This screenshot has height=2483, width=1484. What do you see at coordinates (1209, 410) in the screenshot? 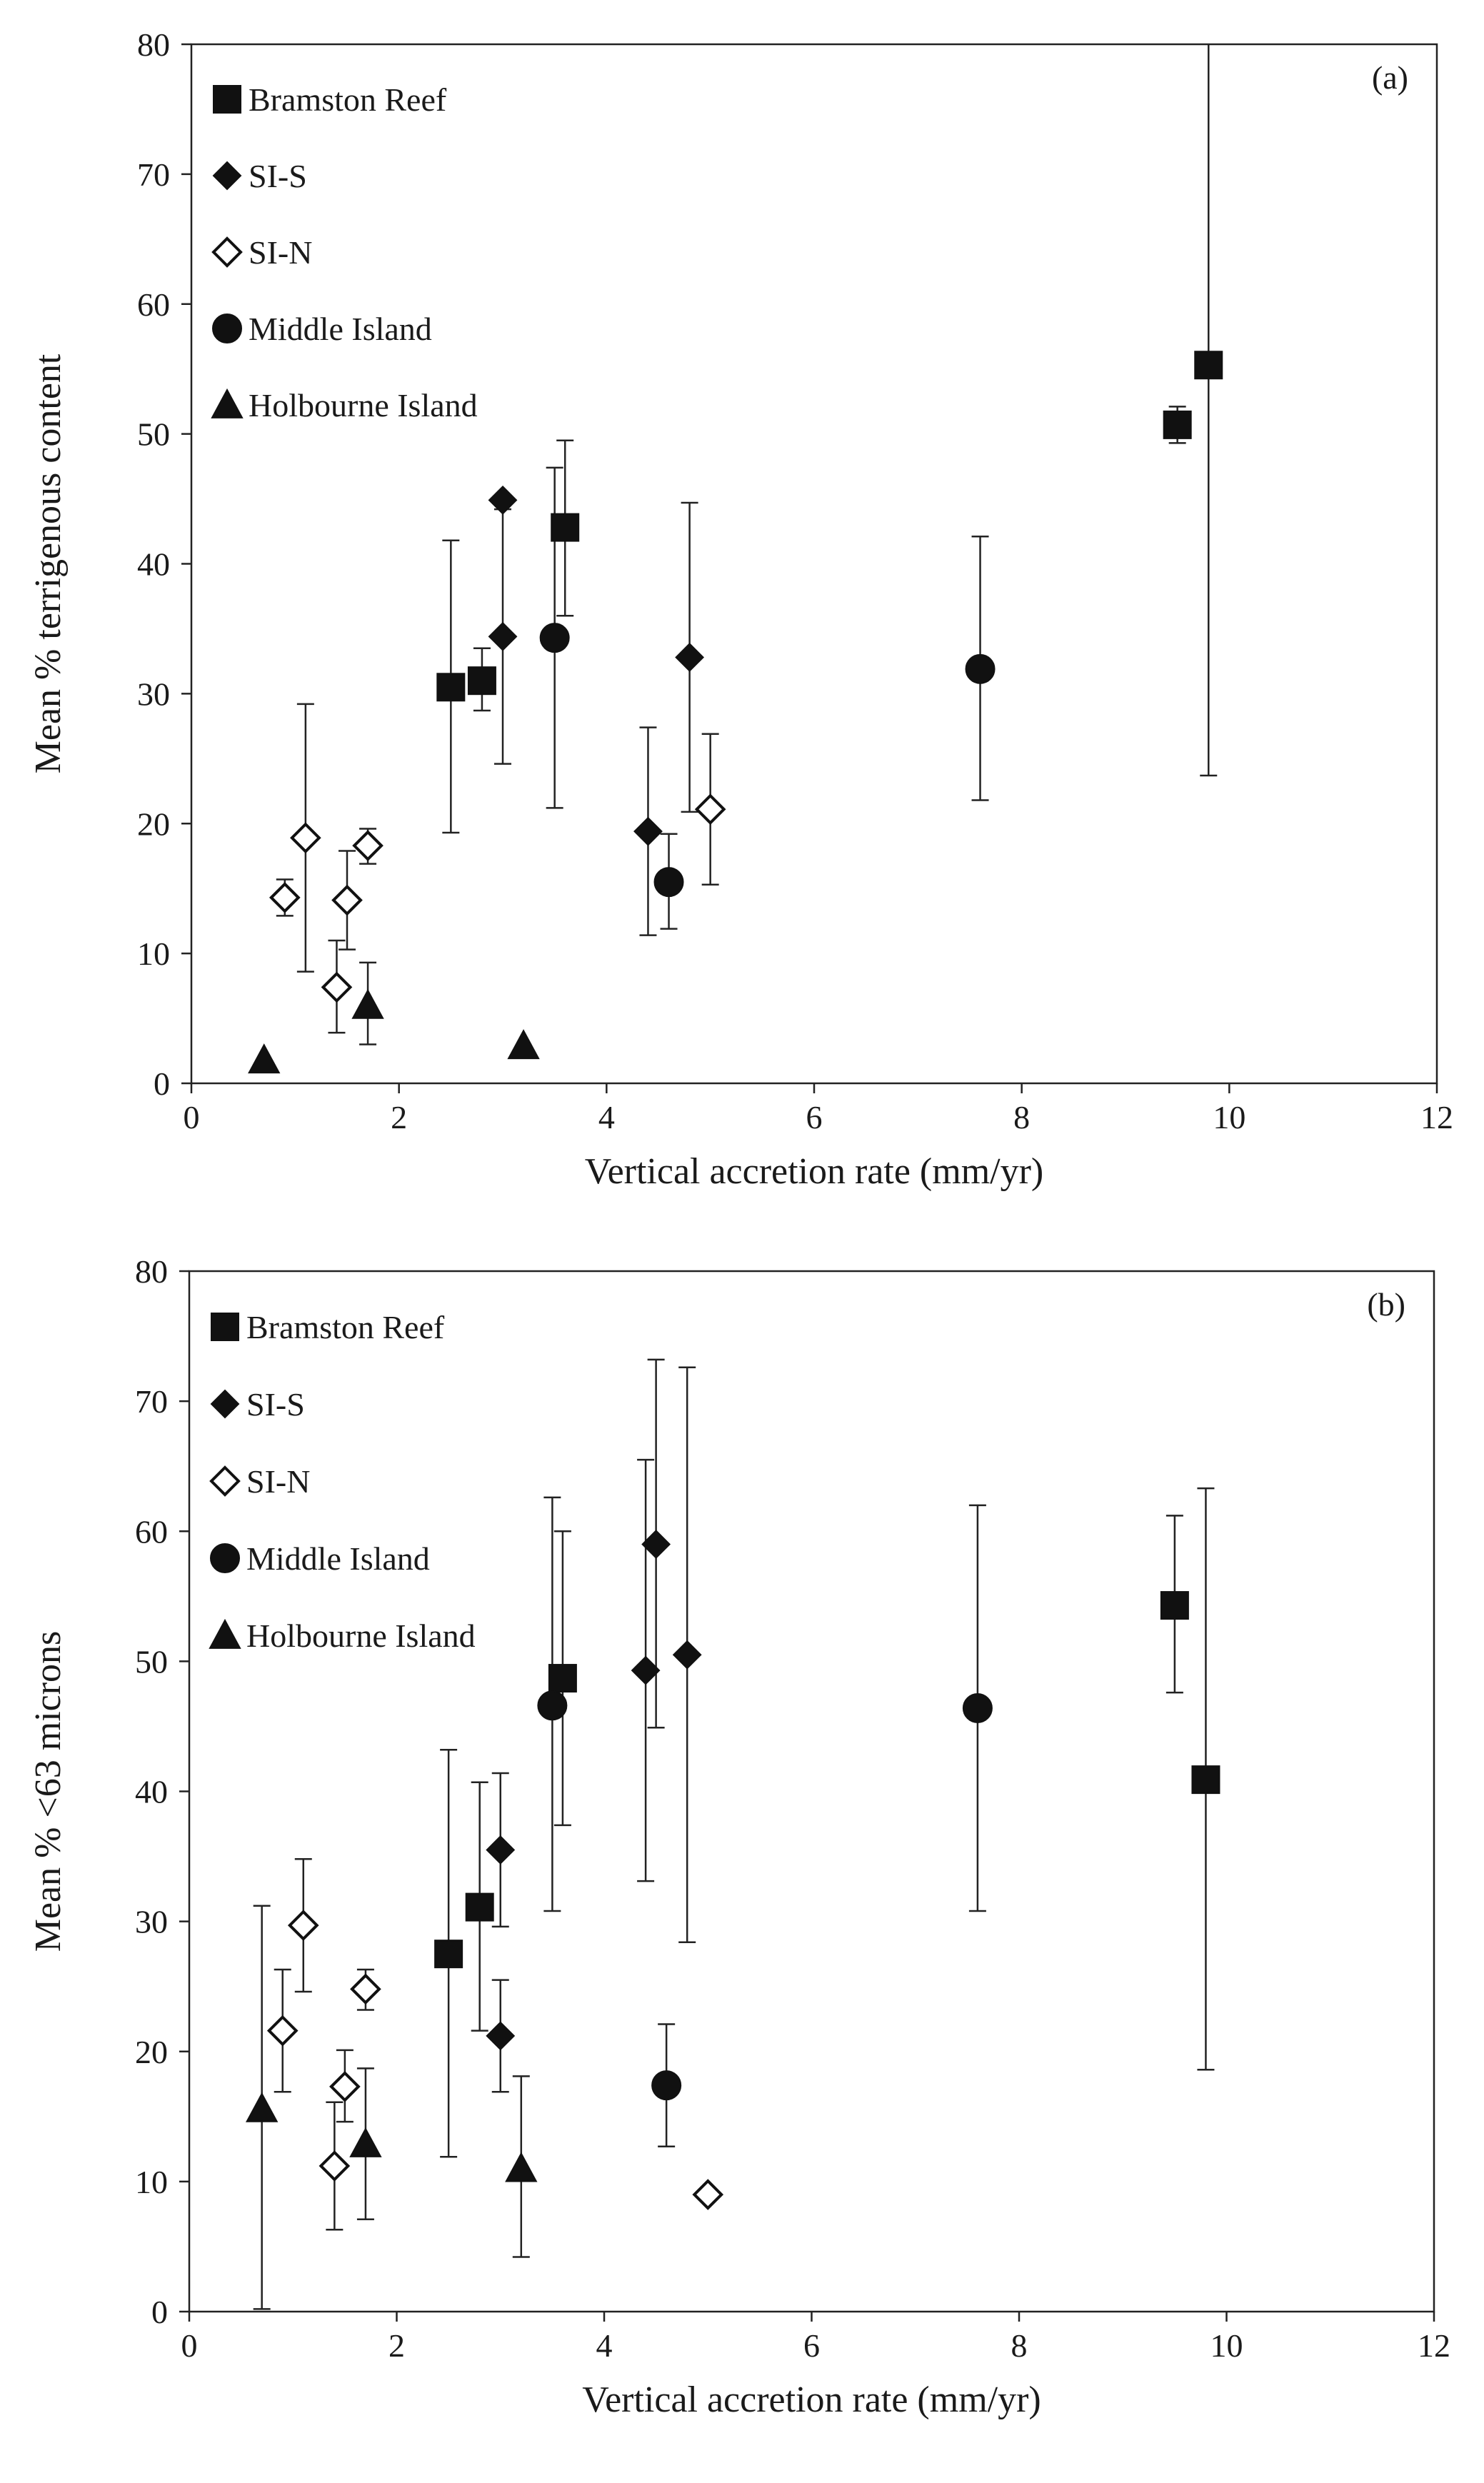
I see `error-bar-bramston-reef` at bounding box center [1209, 410].